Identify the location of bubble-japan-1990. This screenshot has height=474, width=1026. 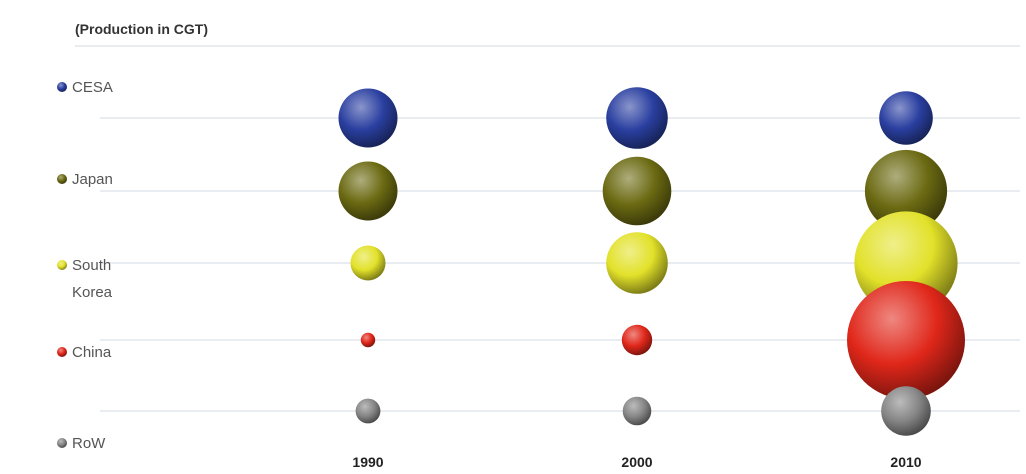
(368, 191).